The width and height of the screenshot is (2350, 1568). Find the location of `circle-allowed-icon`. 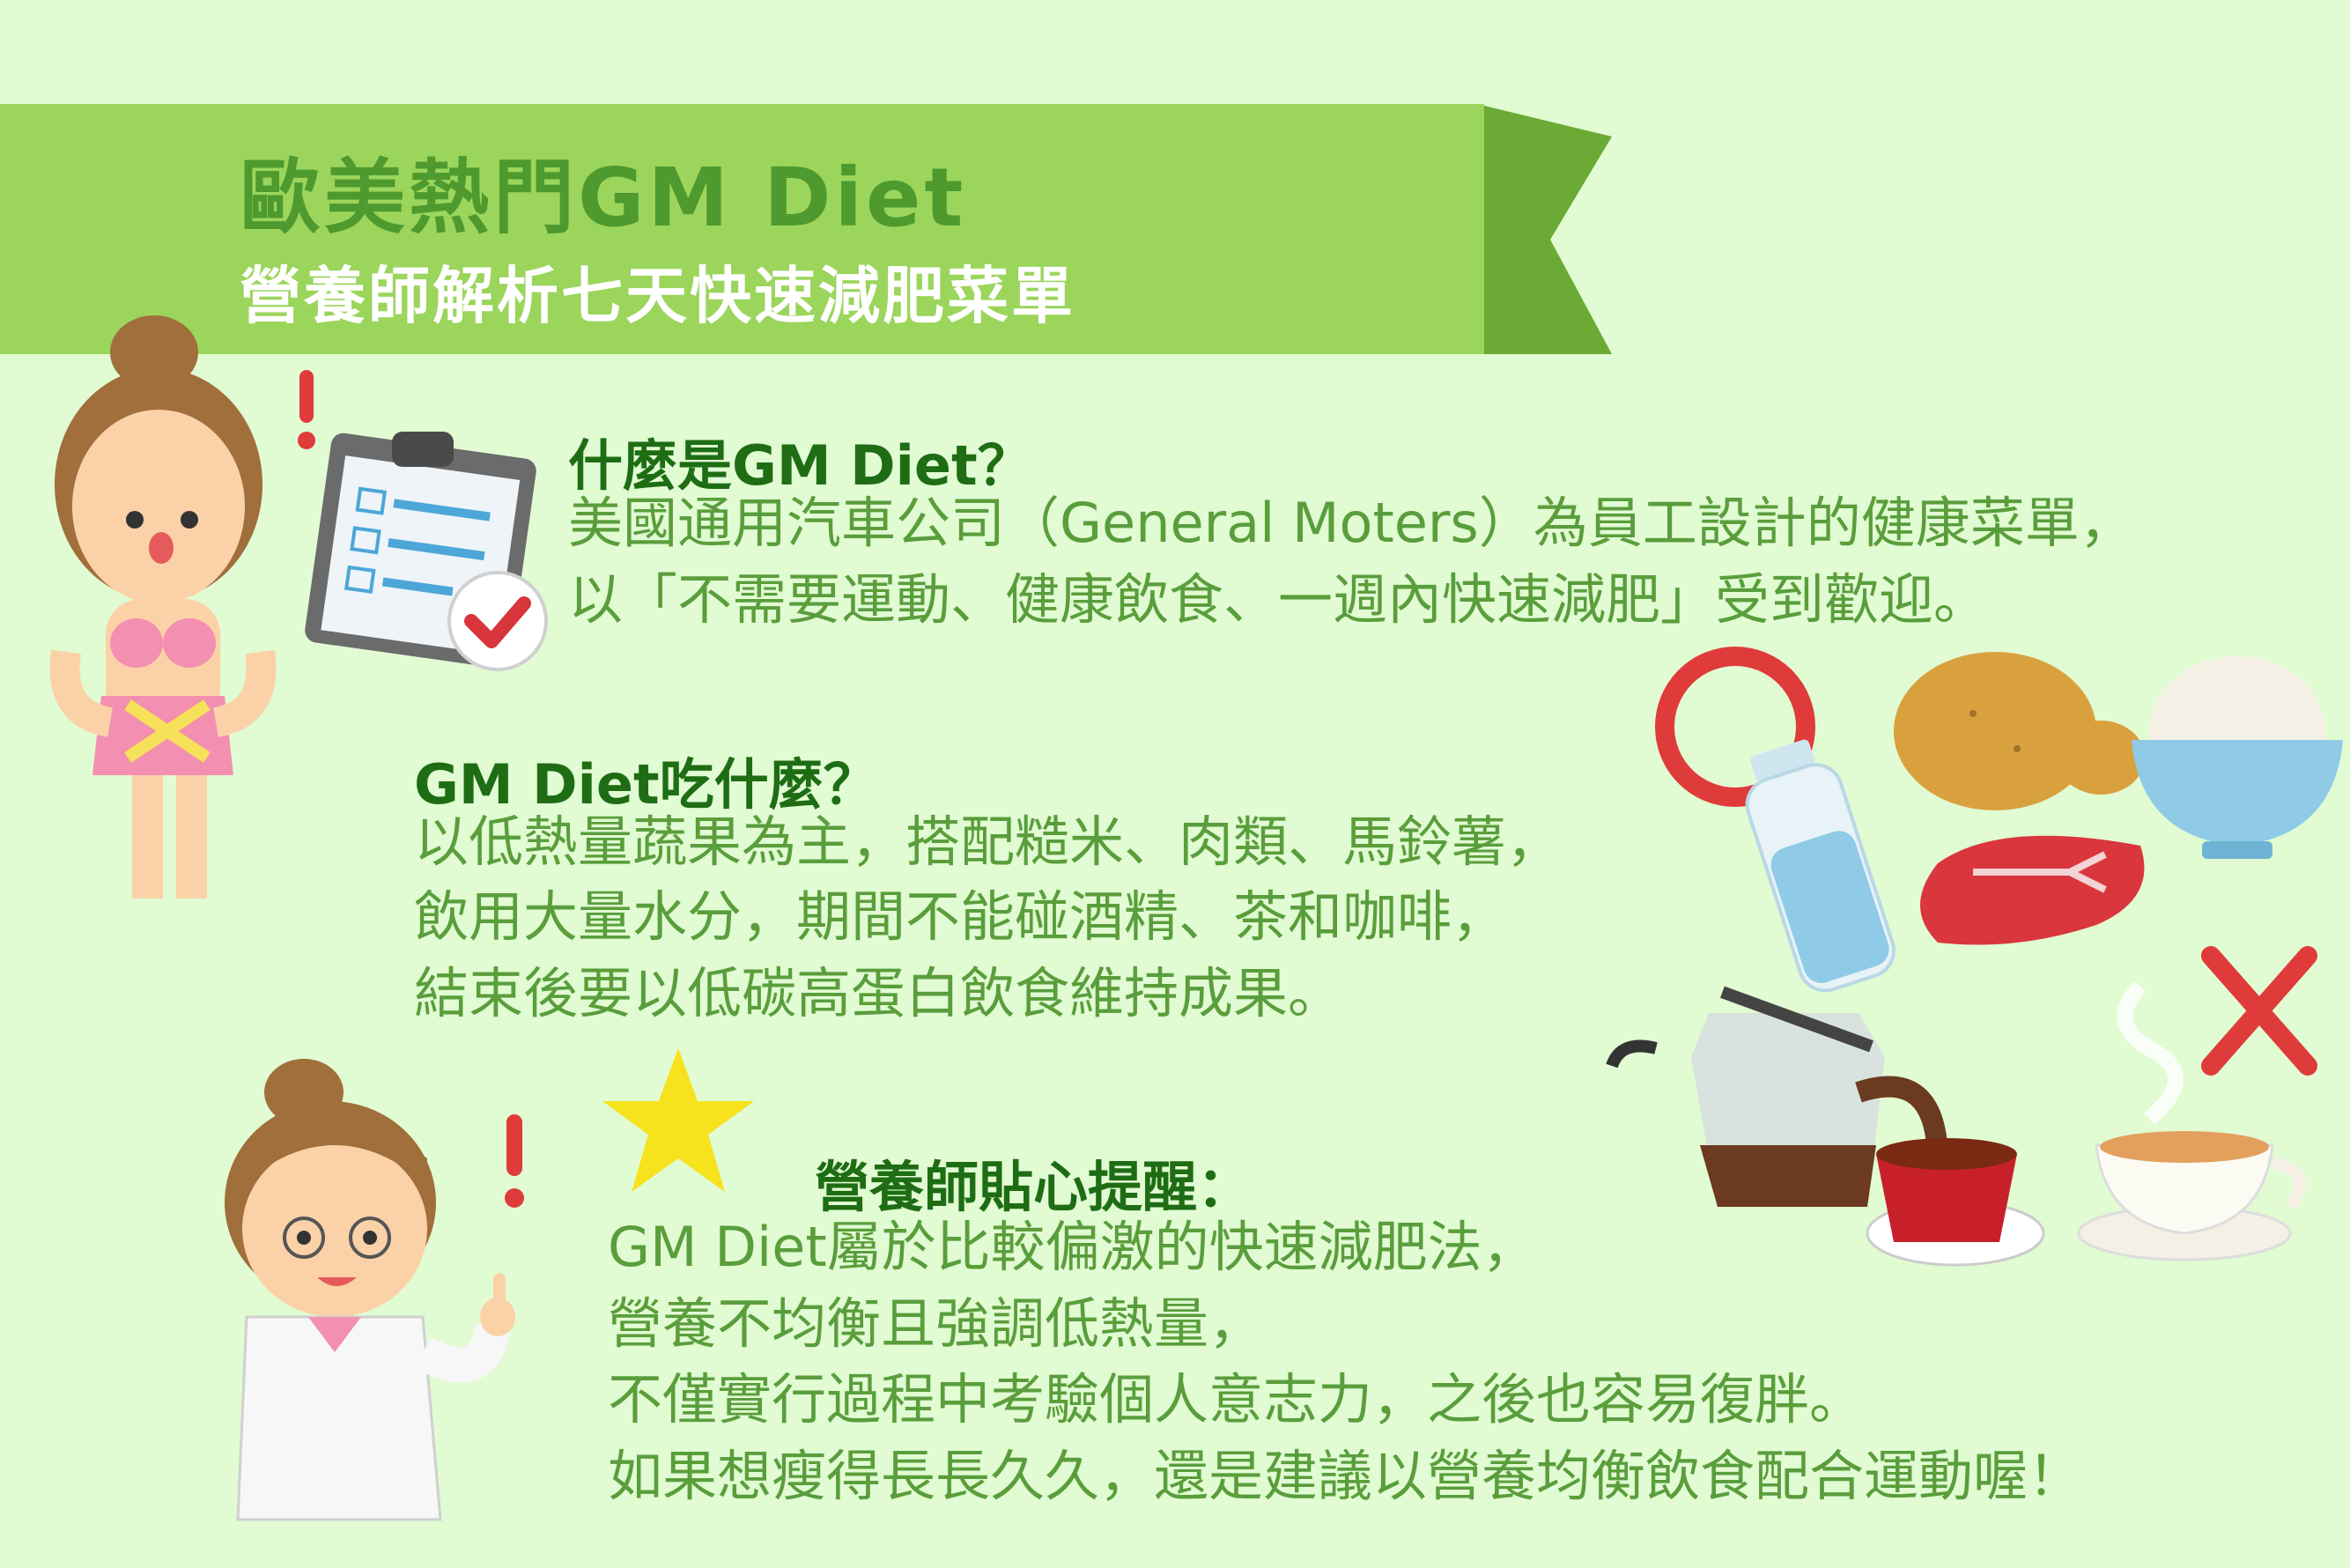

circle-allowed-icon is located at coordinates (1735, 727).